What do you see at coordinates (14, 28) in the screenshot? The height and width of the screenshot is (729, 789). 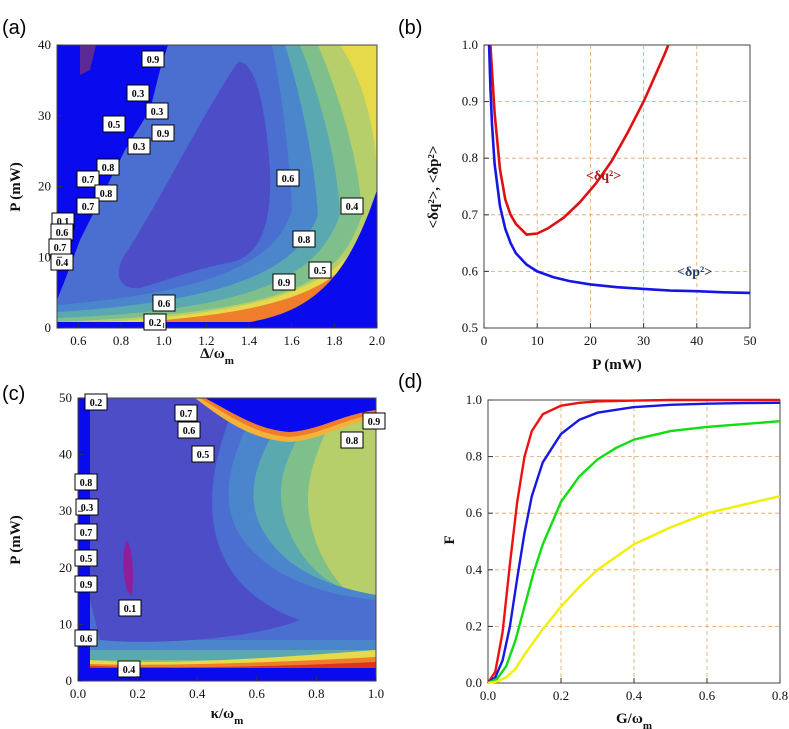 I see `panel-label-a: (a)` at bounding box center [14, 28].